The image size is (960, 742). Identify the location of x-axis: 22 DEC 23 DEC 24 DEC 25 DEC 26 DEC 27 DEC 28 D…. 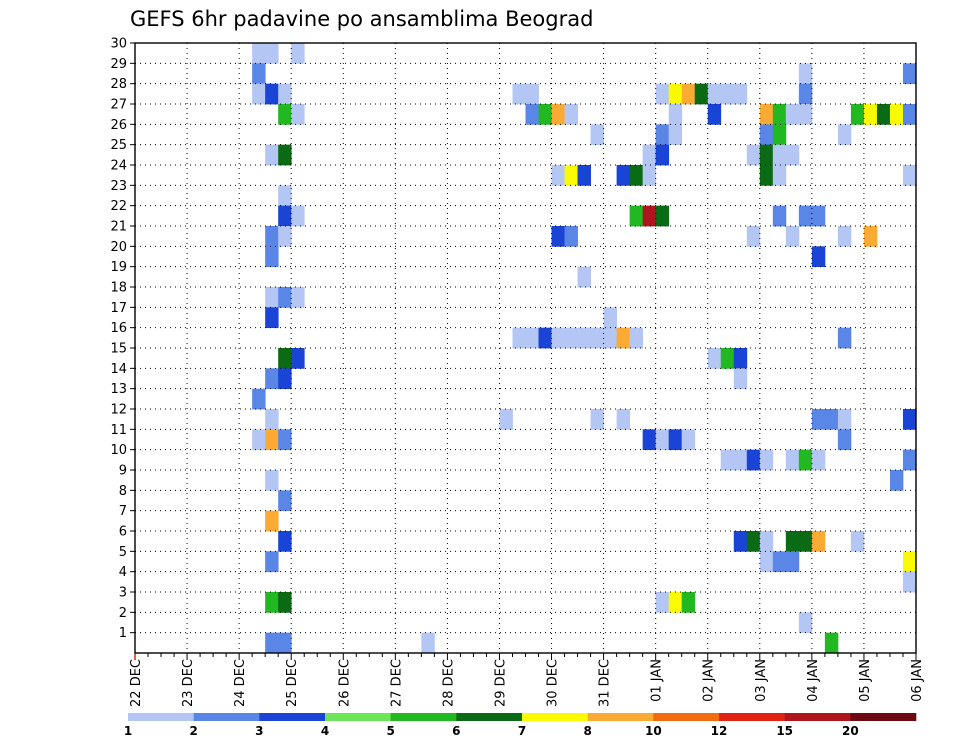
(527, 680).